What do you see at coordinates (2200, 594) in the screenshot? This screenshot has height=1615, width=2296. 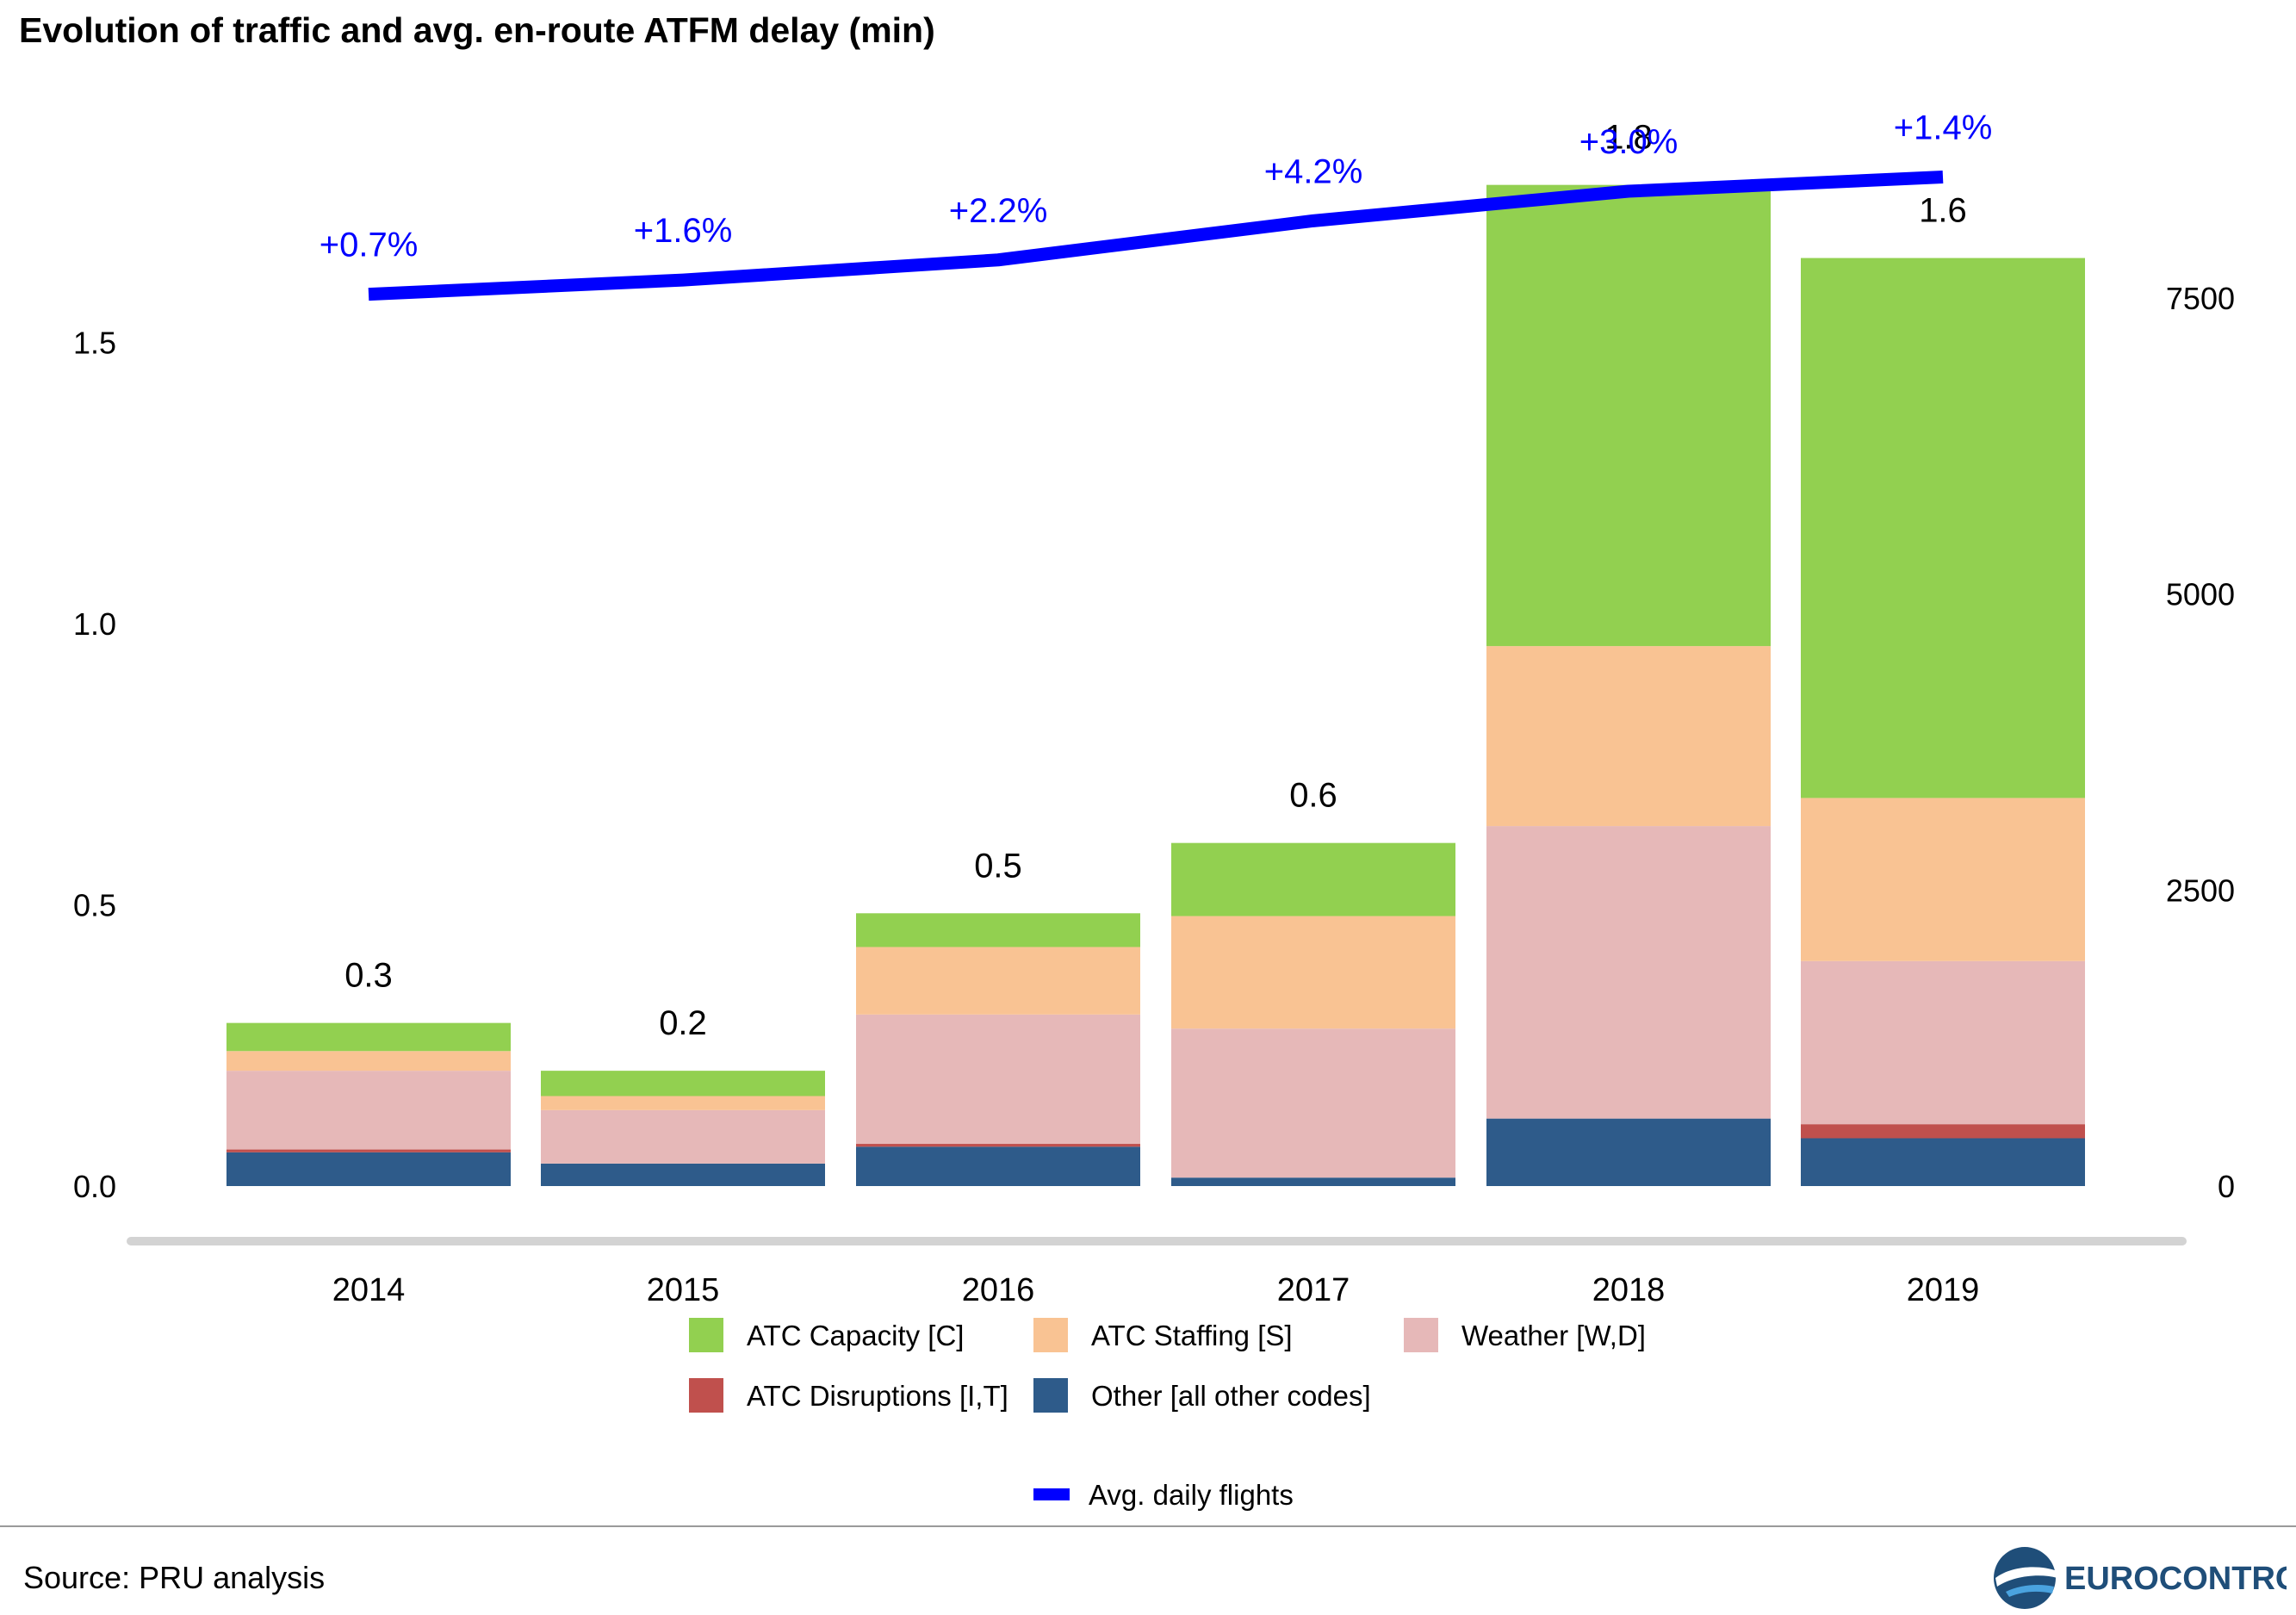 I see `y-right-tick-label: 5000` at bounding box center [2200, 594].